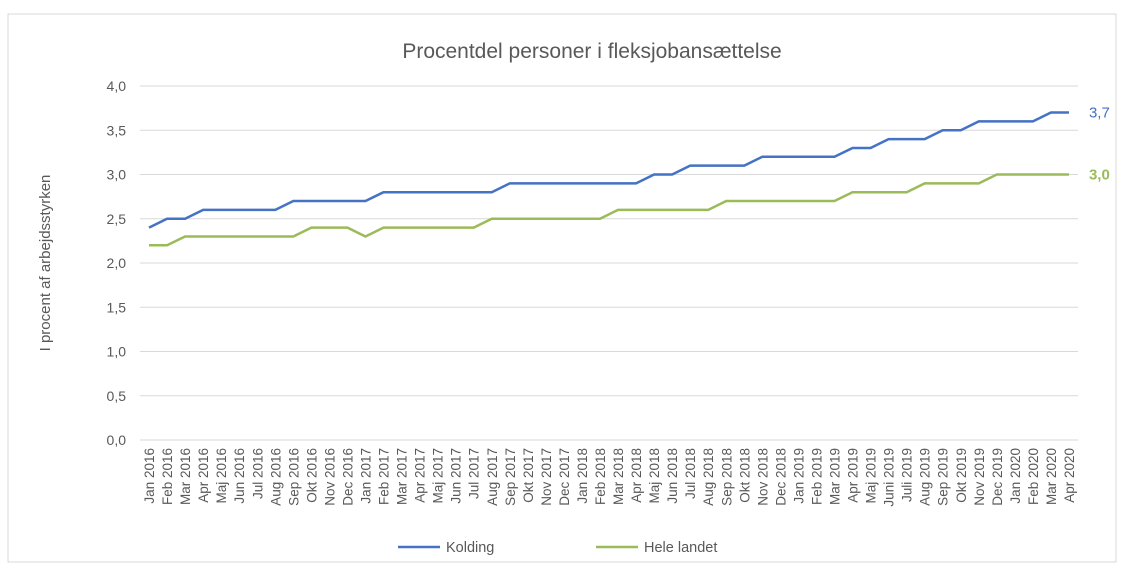 This screenshot has width=1125, height=565. What do you see at coordinates (726, 477) in the screenshot?
I see `x-tick-label: Sep 2018` at bounding box center [726, 477].